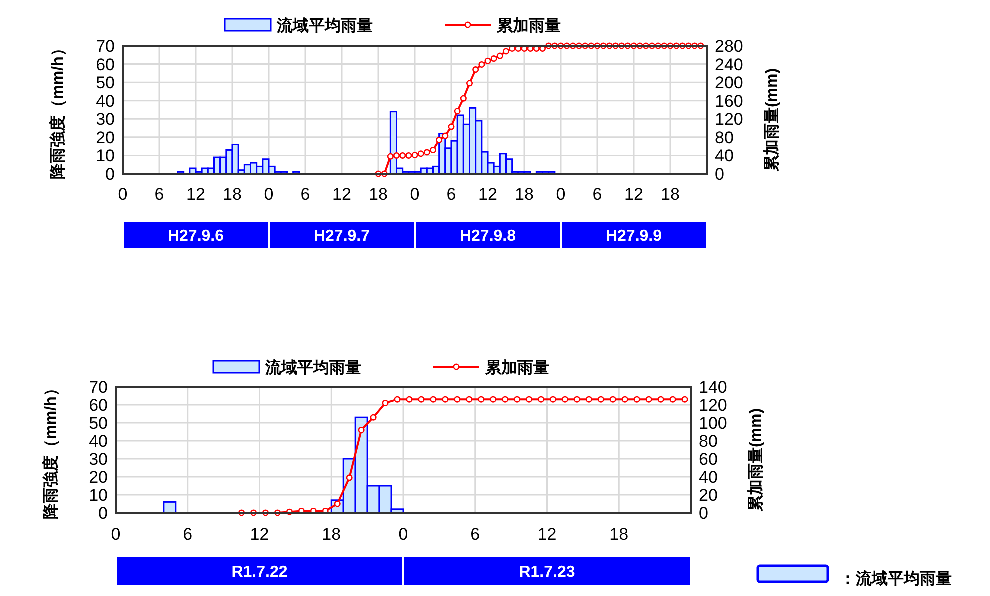 This screenshot has width=990, height=596. I want to click on y2-tick-label: 140, so click(713, 387).